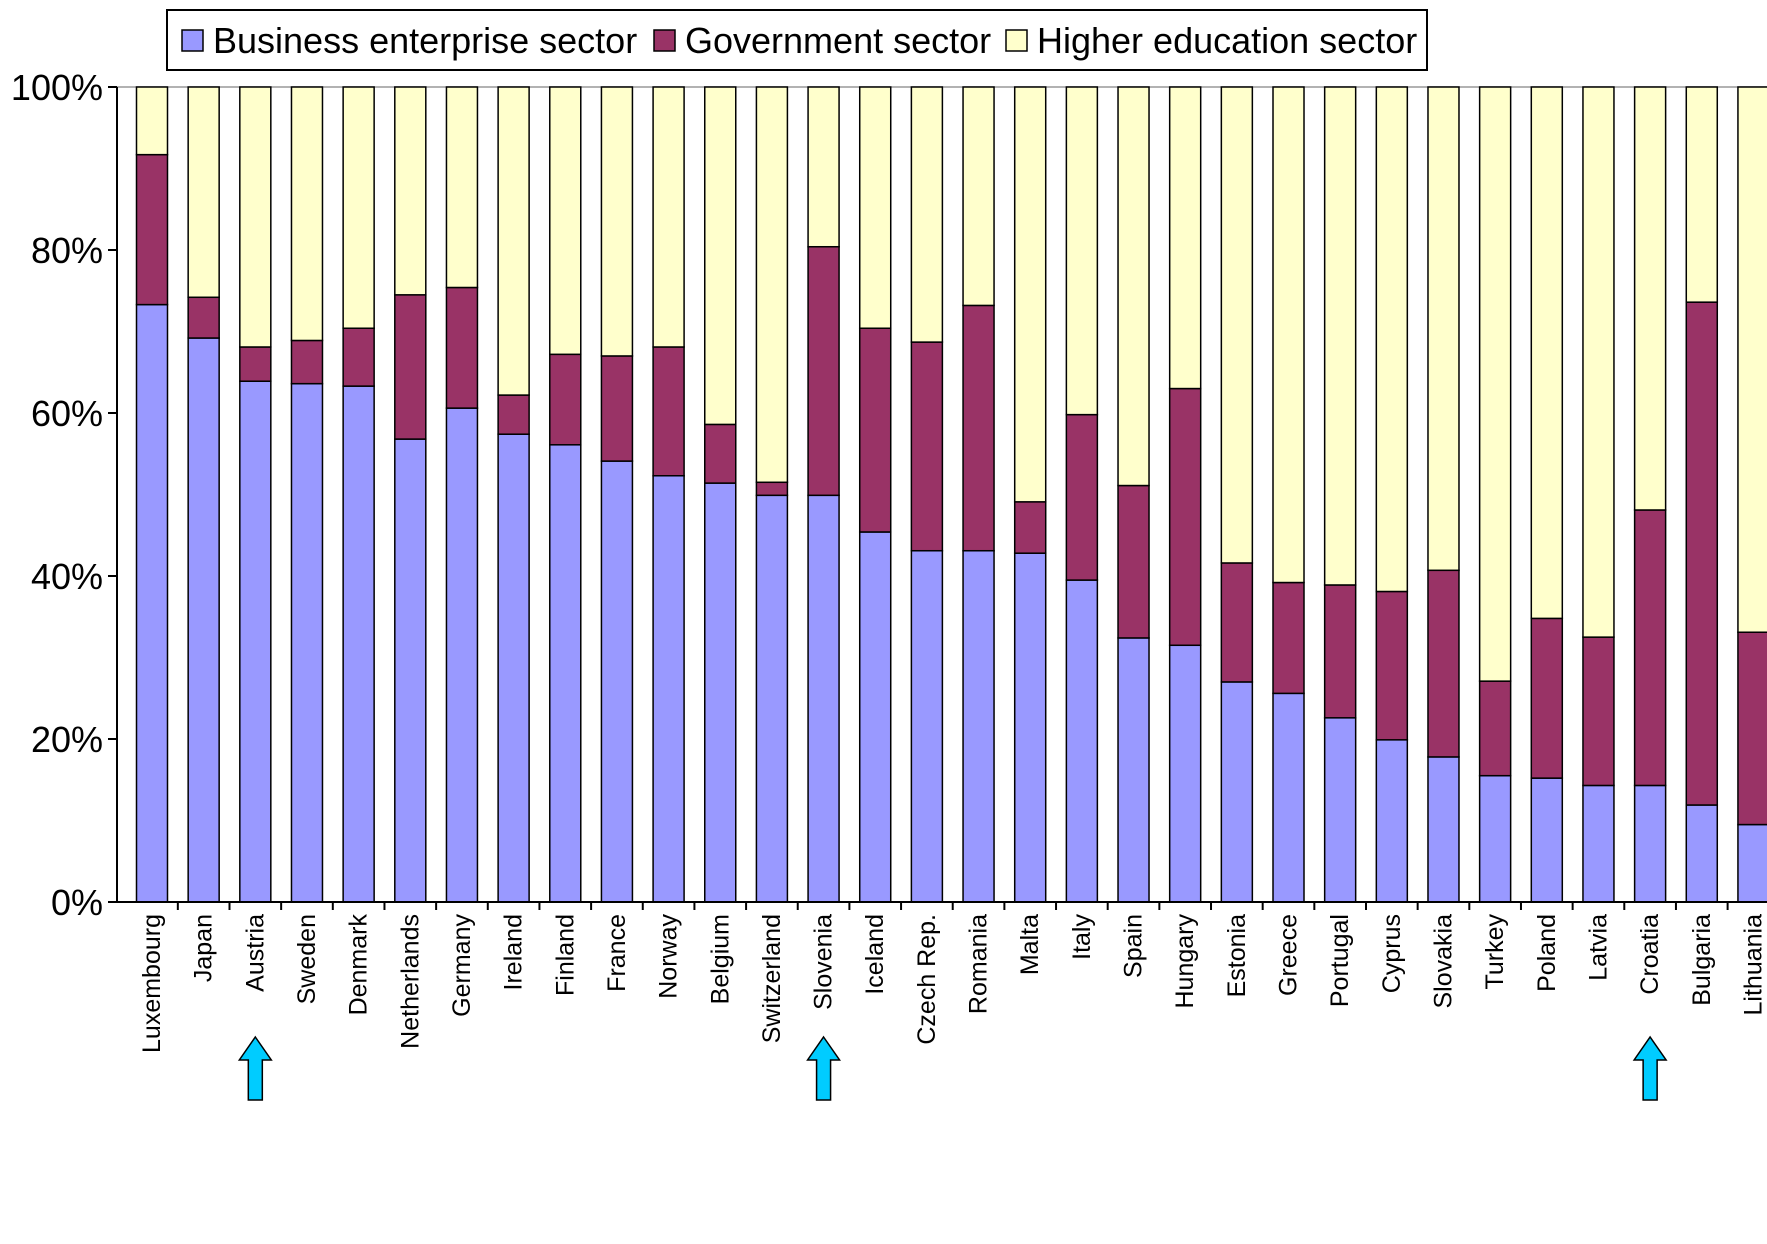 The image size is (1767, 1244). I want to click on bar-government-sector-slovenia, so click(823, 371).